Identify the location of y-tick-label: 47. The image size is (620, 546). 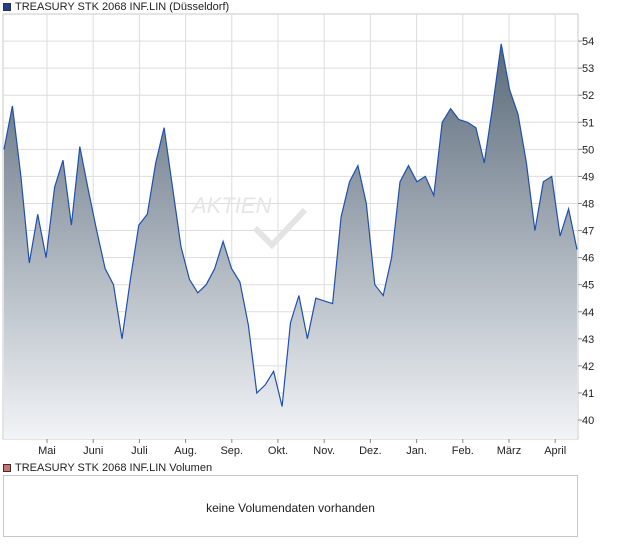
(588, 232).